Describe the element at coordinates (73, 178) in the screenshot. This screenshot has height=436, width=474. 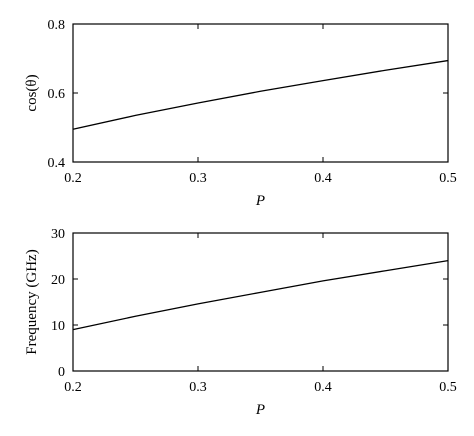
I see `x-tick-label-top-0: 0.2` at that location.